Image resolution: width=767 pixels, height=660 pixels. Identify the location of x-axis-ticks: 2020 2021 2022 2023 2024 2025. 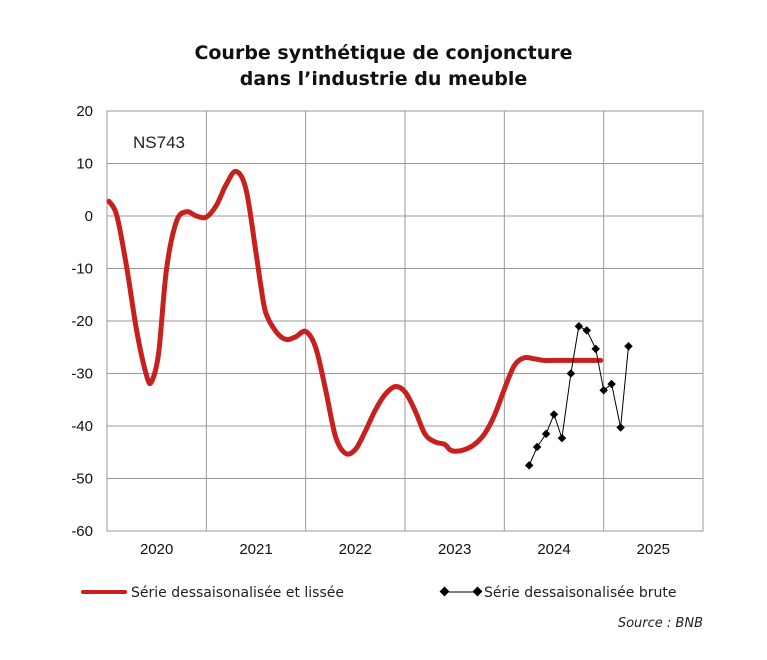
(405, 549).